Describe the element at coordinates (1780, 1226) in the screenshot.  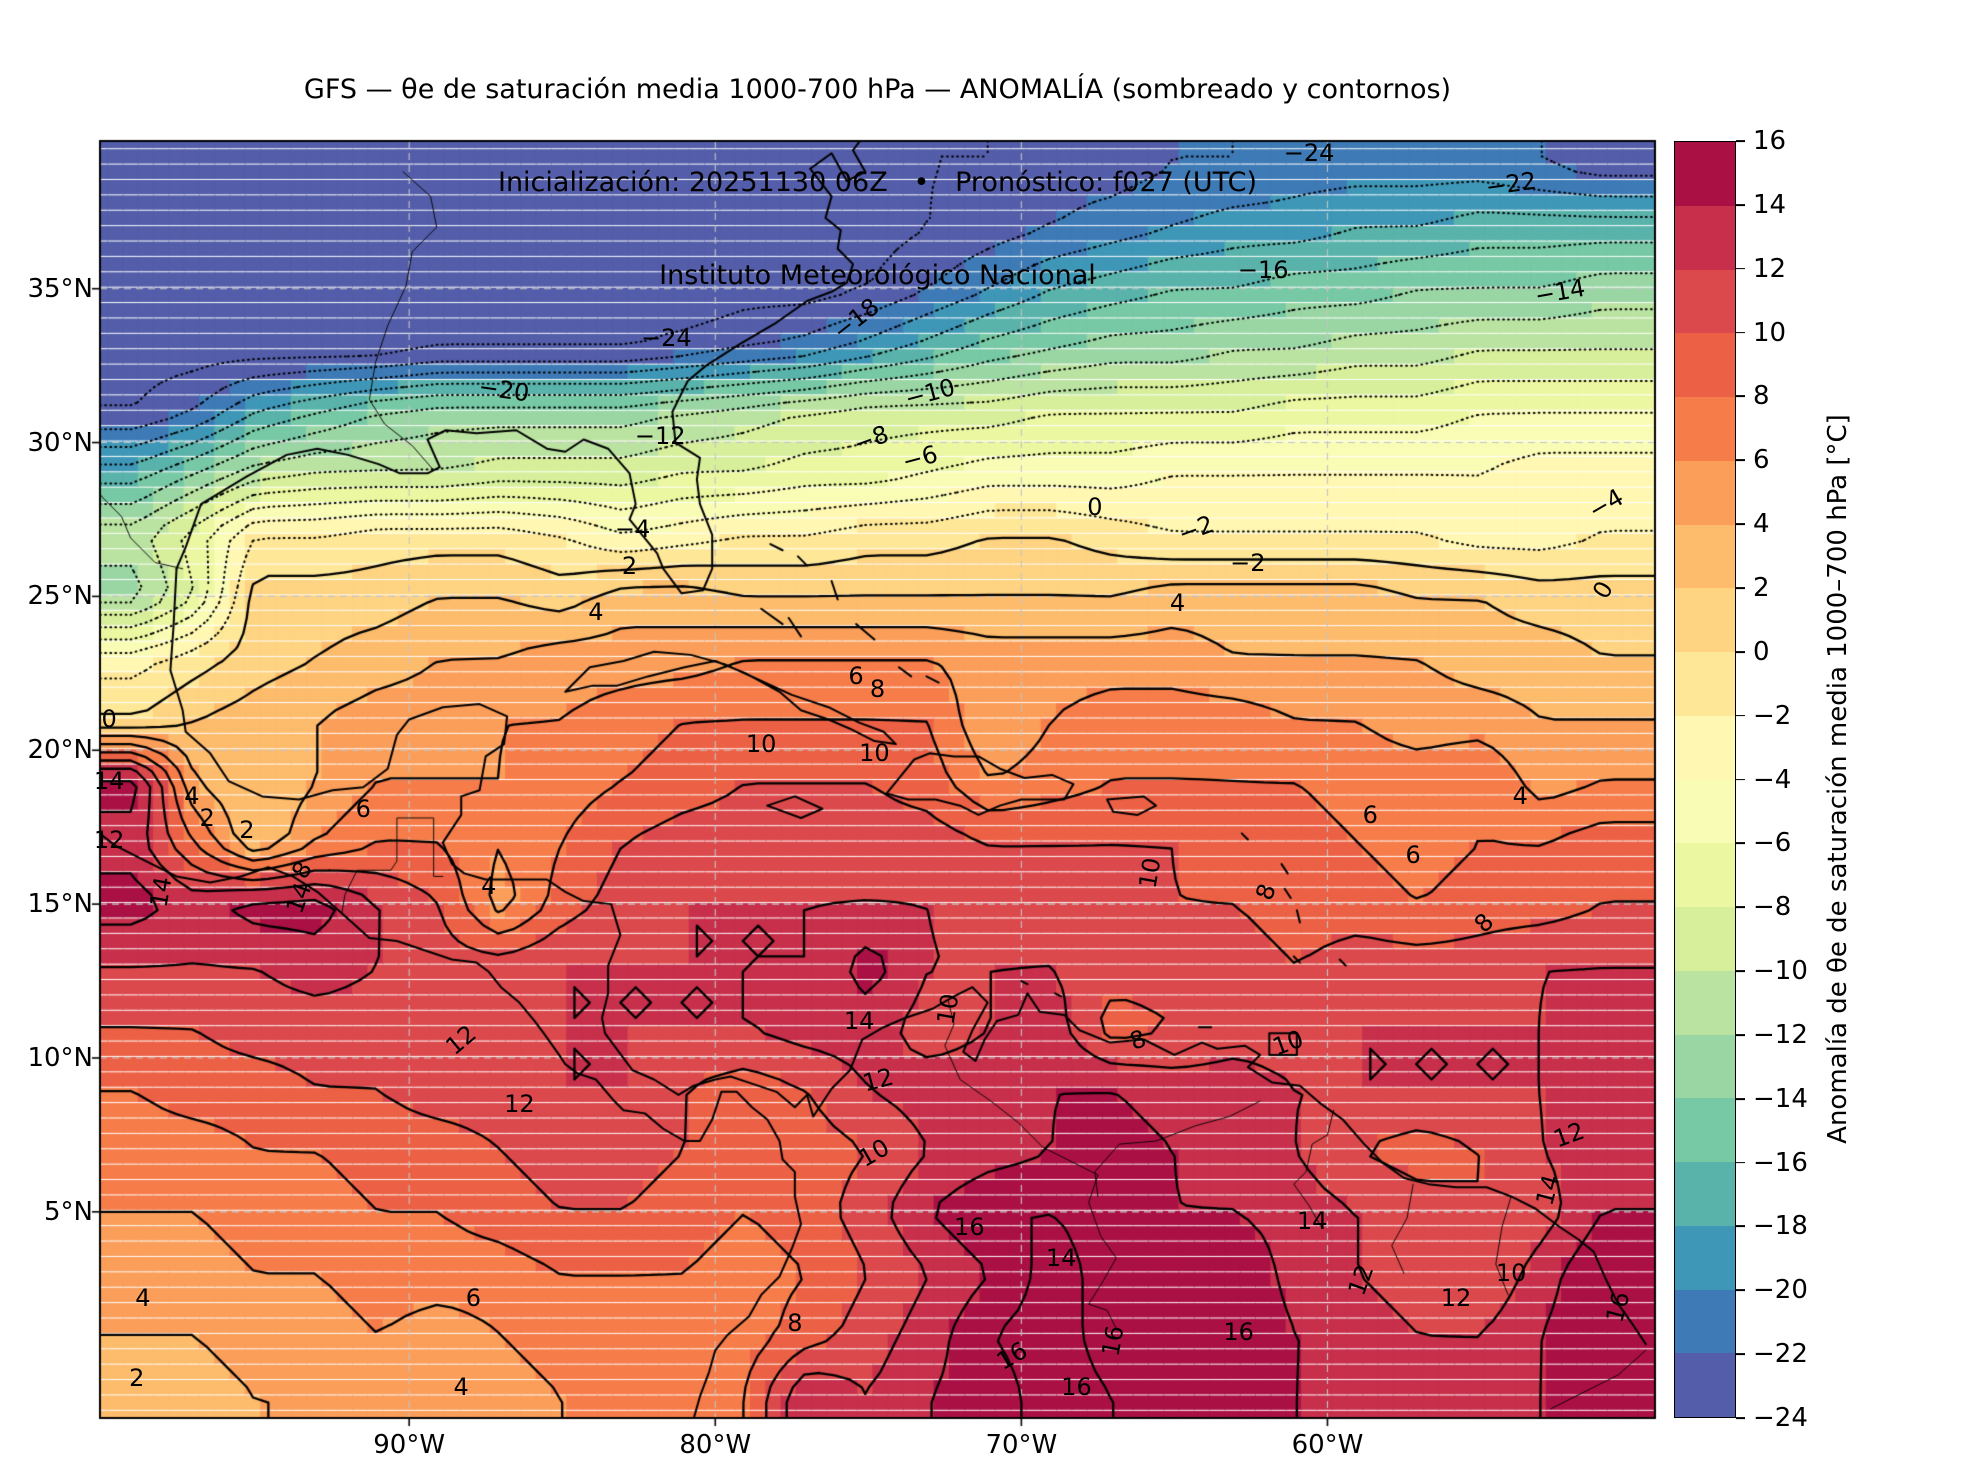
I see `colorbar-tick-label: −18` at that location.